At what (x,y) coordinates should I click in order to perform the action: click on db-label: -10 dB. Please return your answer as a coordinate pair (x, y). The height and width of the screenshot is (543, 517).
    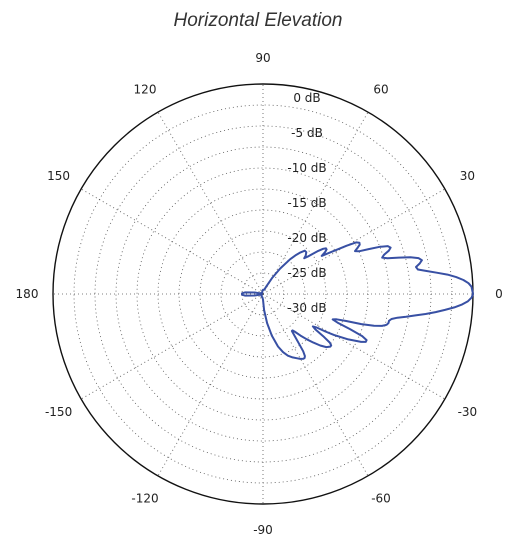
    Looking at the image, I should click on (306, 168).